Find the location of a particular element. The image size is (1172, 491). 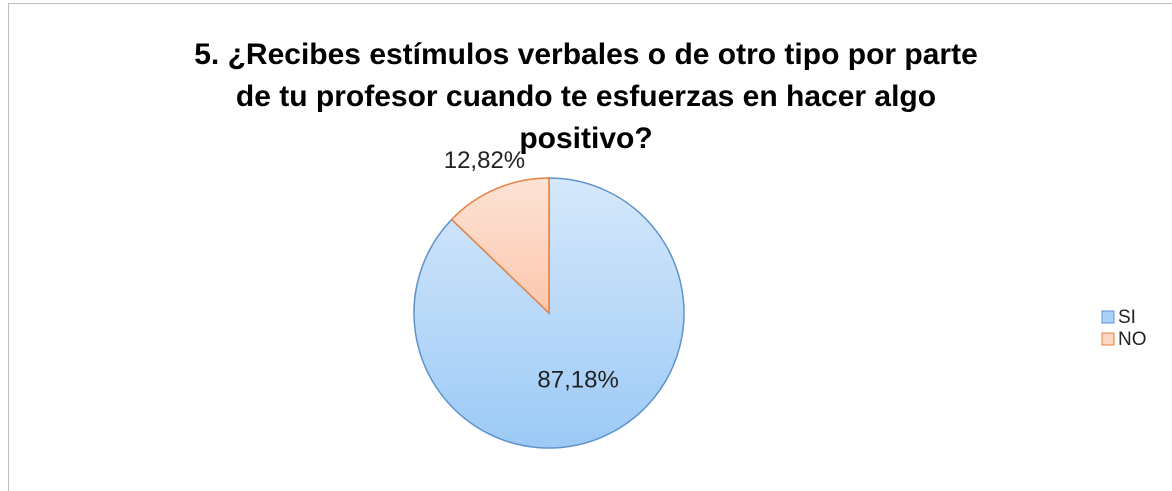

legend-label: SI is located at coordinates (1127, 317).